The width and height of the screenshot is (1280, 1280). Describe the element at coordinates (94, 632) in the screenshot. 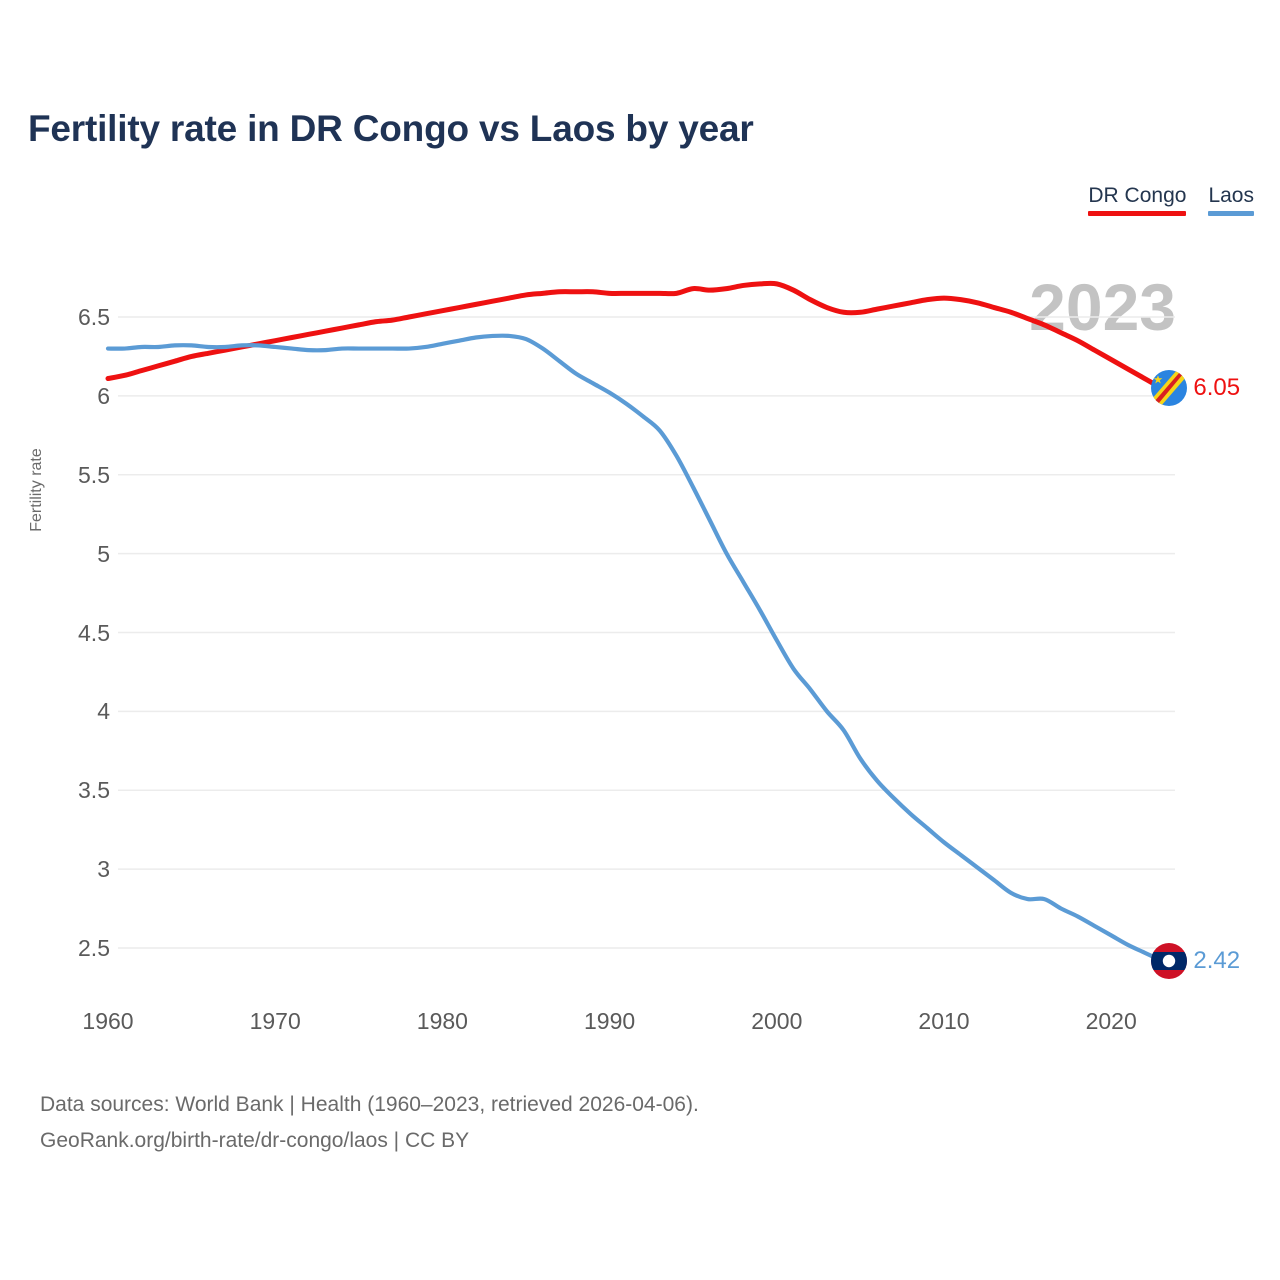

I see `y-tick-label: 4.5` at that location.